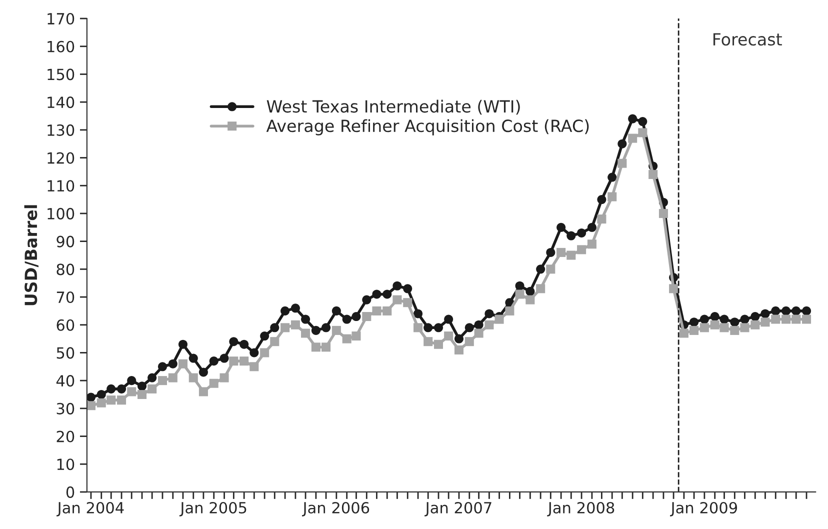 The height and width of the screenshot is (529, 828). Describe the element at coordinates (90, 509) in the screenshot. I see `x-tick-label: Jan 2004` at that location.